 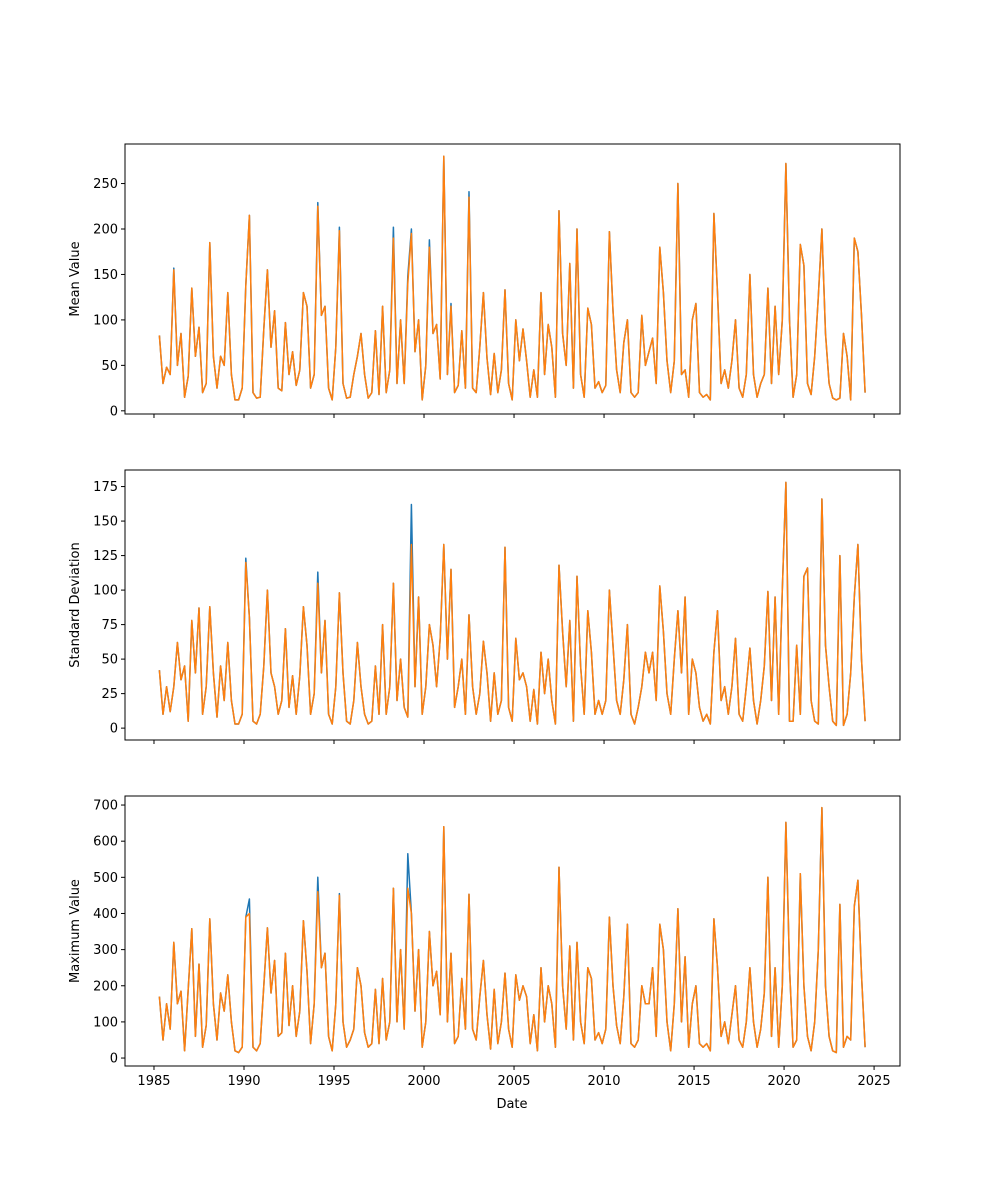 What do you see at coordinates (105, 914) in the screenshot?
I see `y-tick-label: 400` at bounding box center [105, 914].